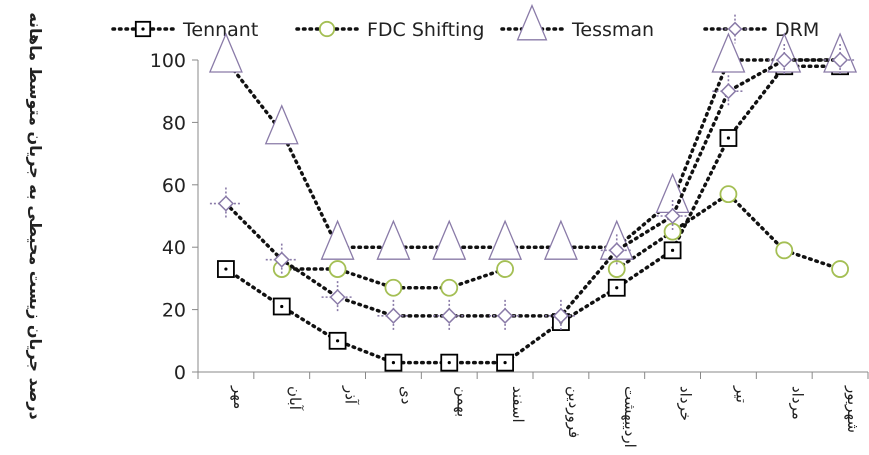 This screenshot has height=455, width=869. Describe the element at coordinates (686, 403) in the screenshot. I see `x-tick-label: خرداد` at that location.